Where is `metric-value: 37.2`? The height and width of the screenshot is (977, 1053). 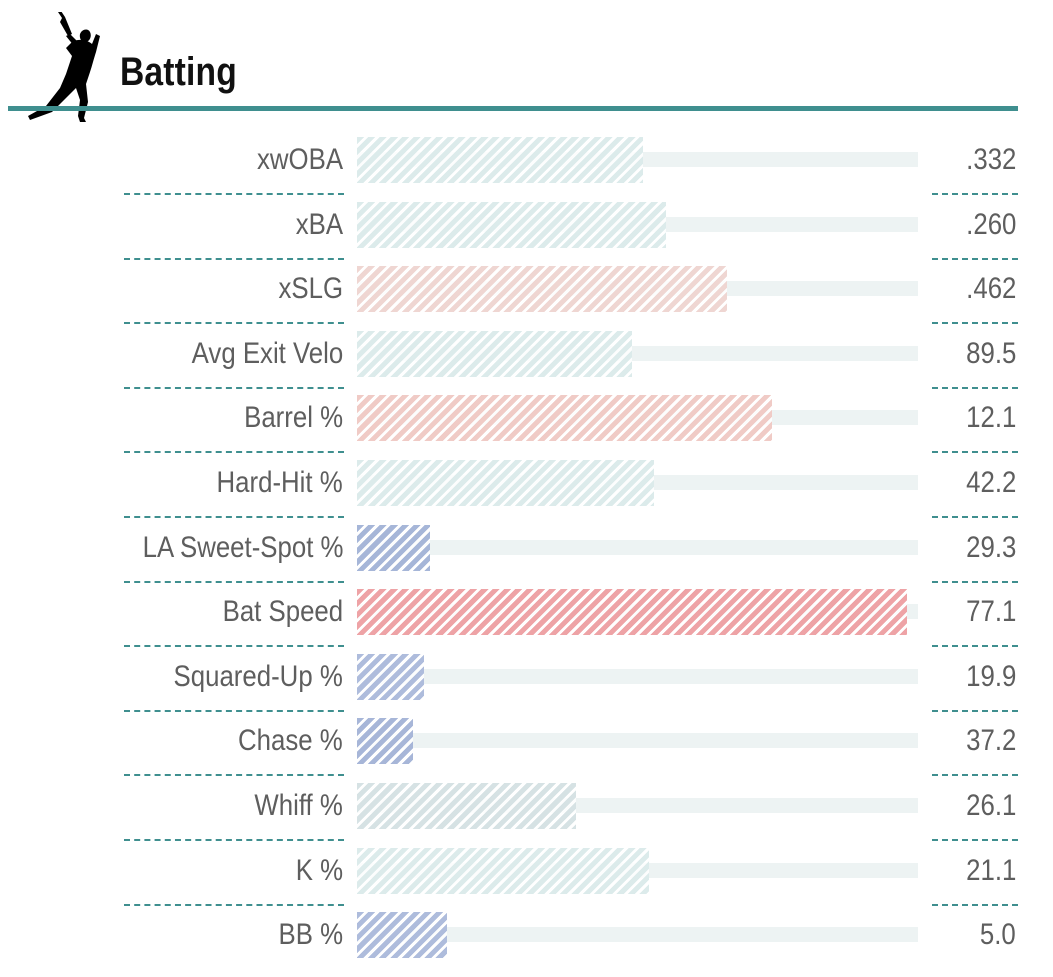 metric-value: 37.2 is located at coordinates (990, 741).